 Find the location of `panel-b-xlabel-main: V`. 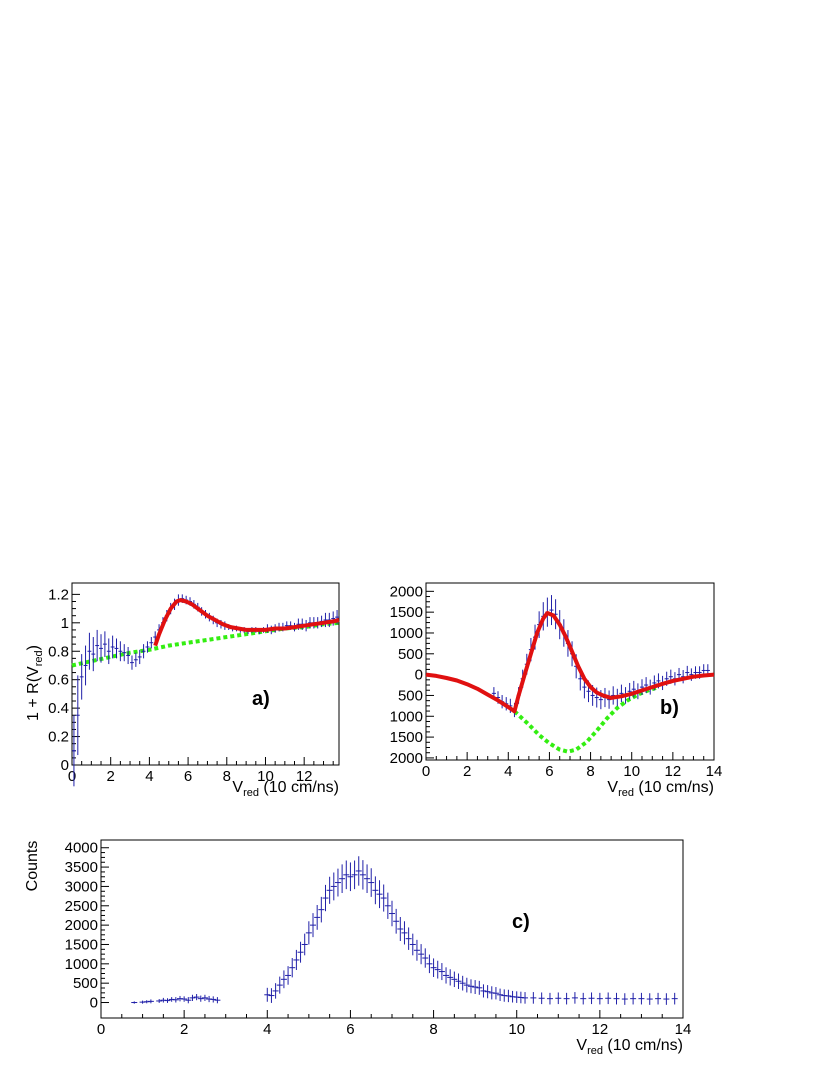

panel-b-xlabel-main: V is located at coordinates (612, 787).